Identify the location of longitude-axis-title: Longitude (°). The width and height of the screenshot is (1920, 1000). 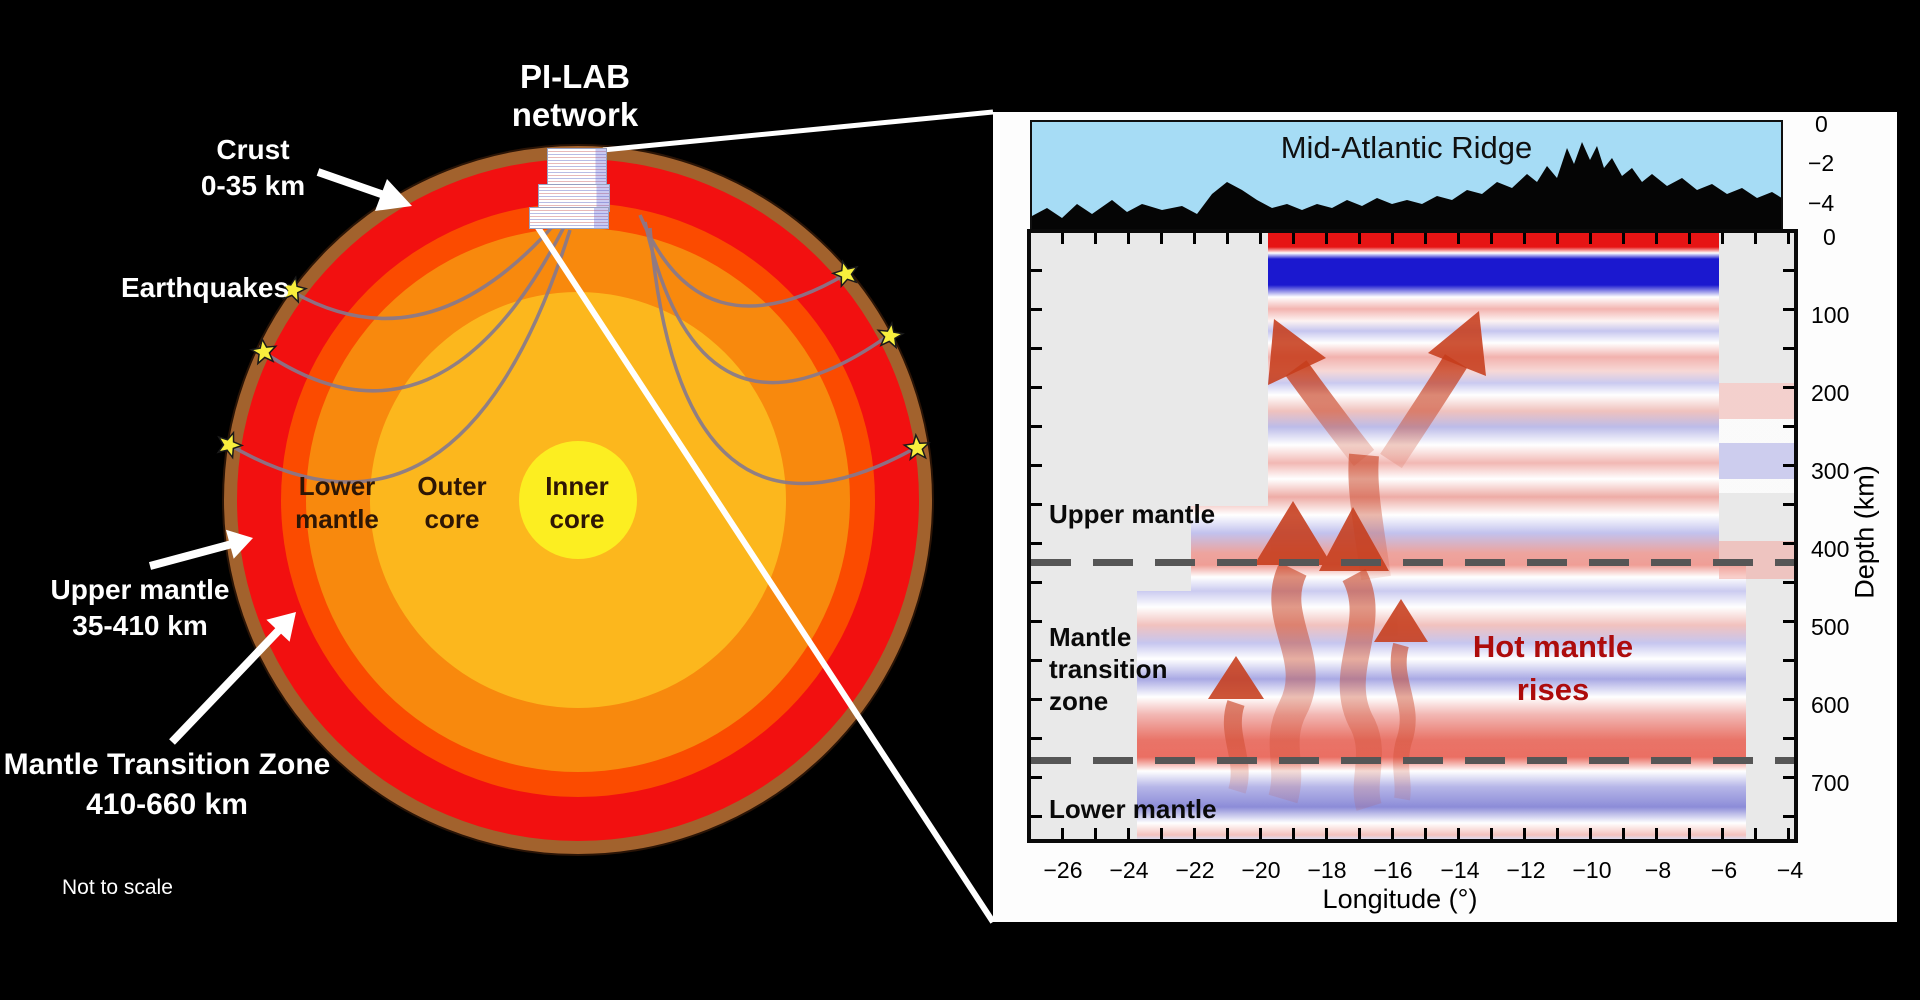
(1400, 899).